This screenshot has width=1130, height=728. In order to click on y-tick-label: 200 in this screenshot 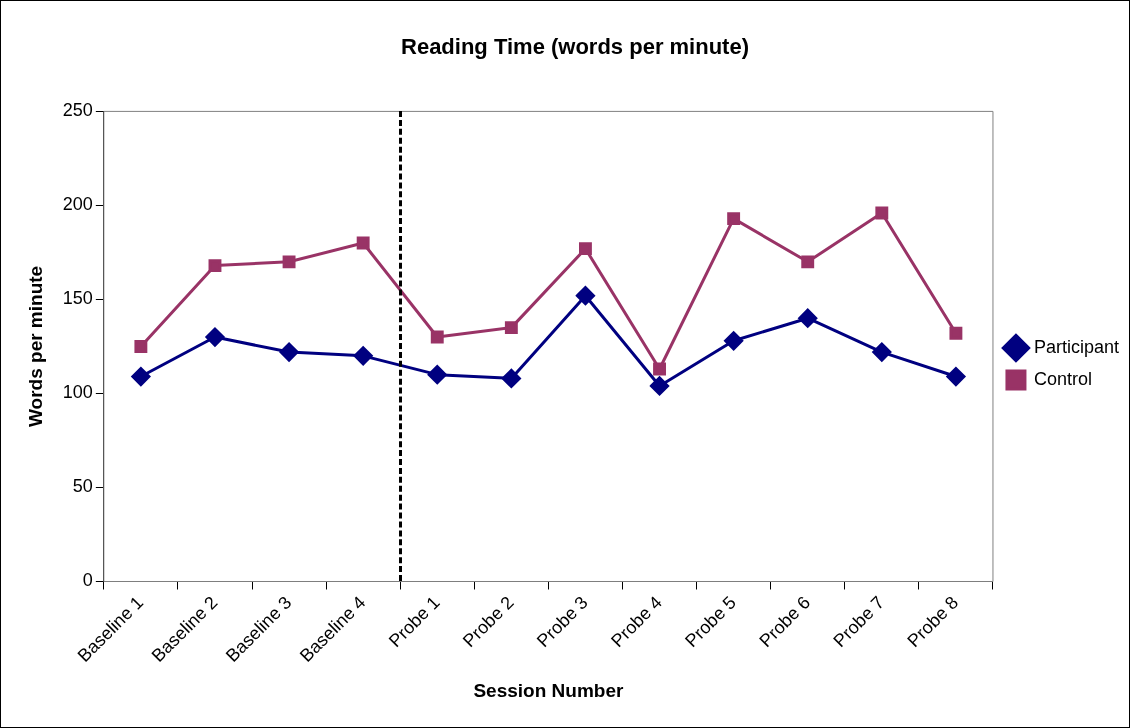, I will do `click(77, 204)`.